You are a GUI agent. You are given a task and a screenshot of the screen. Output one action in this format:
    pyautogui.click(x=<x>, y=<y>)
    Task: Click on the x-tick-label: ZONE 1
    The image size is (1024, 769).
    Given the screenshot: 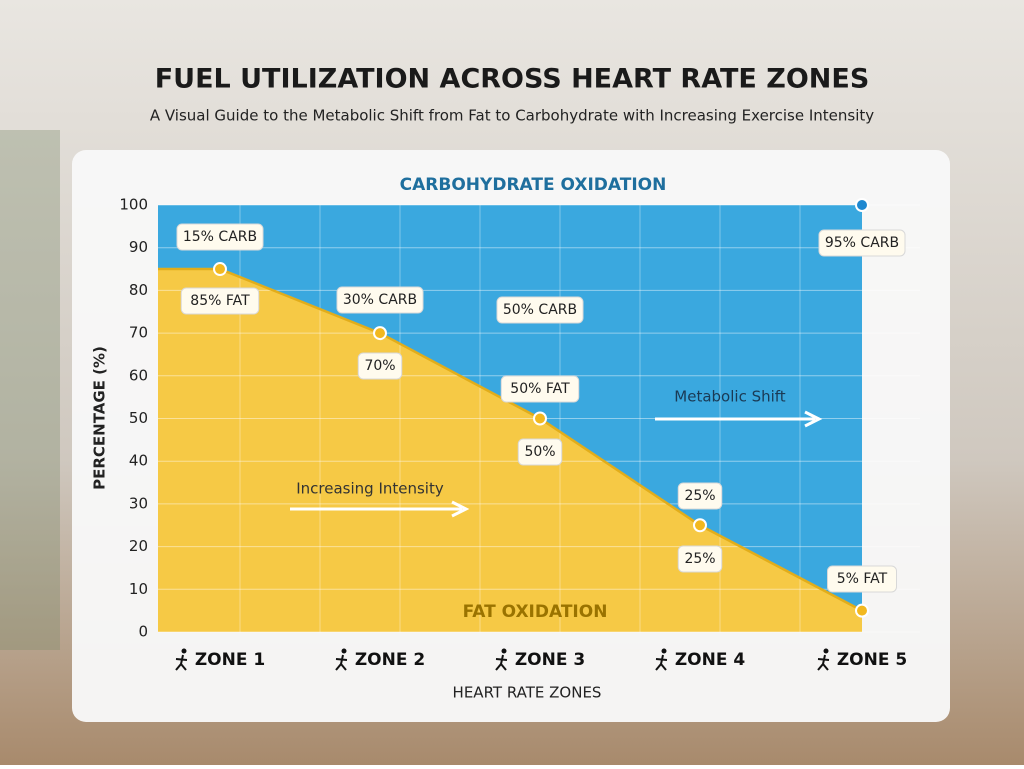 What is the action you would take?
    pyautogui.click(x=230, y=660)
    